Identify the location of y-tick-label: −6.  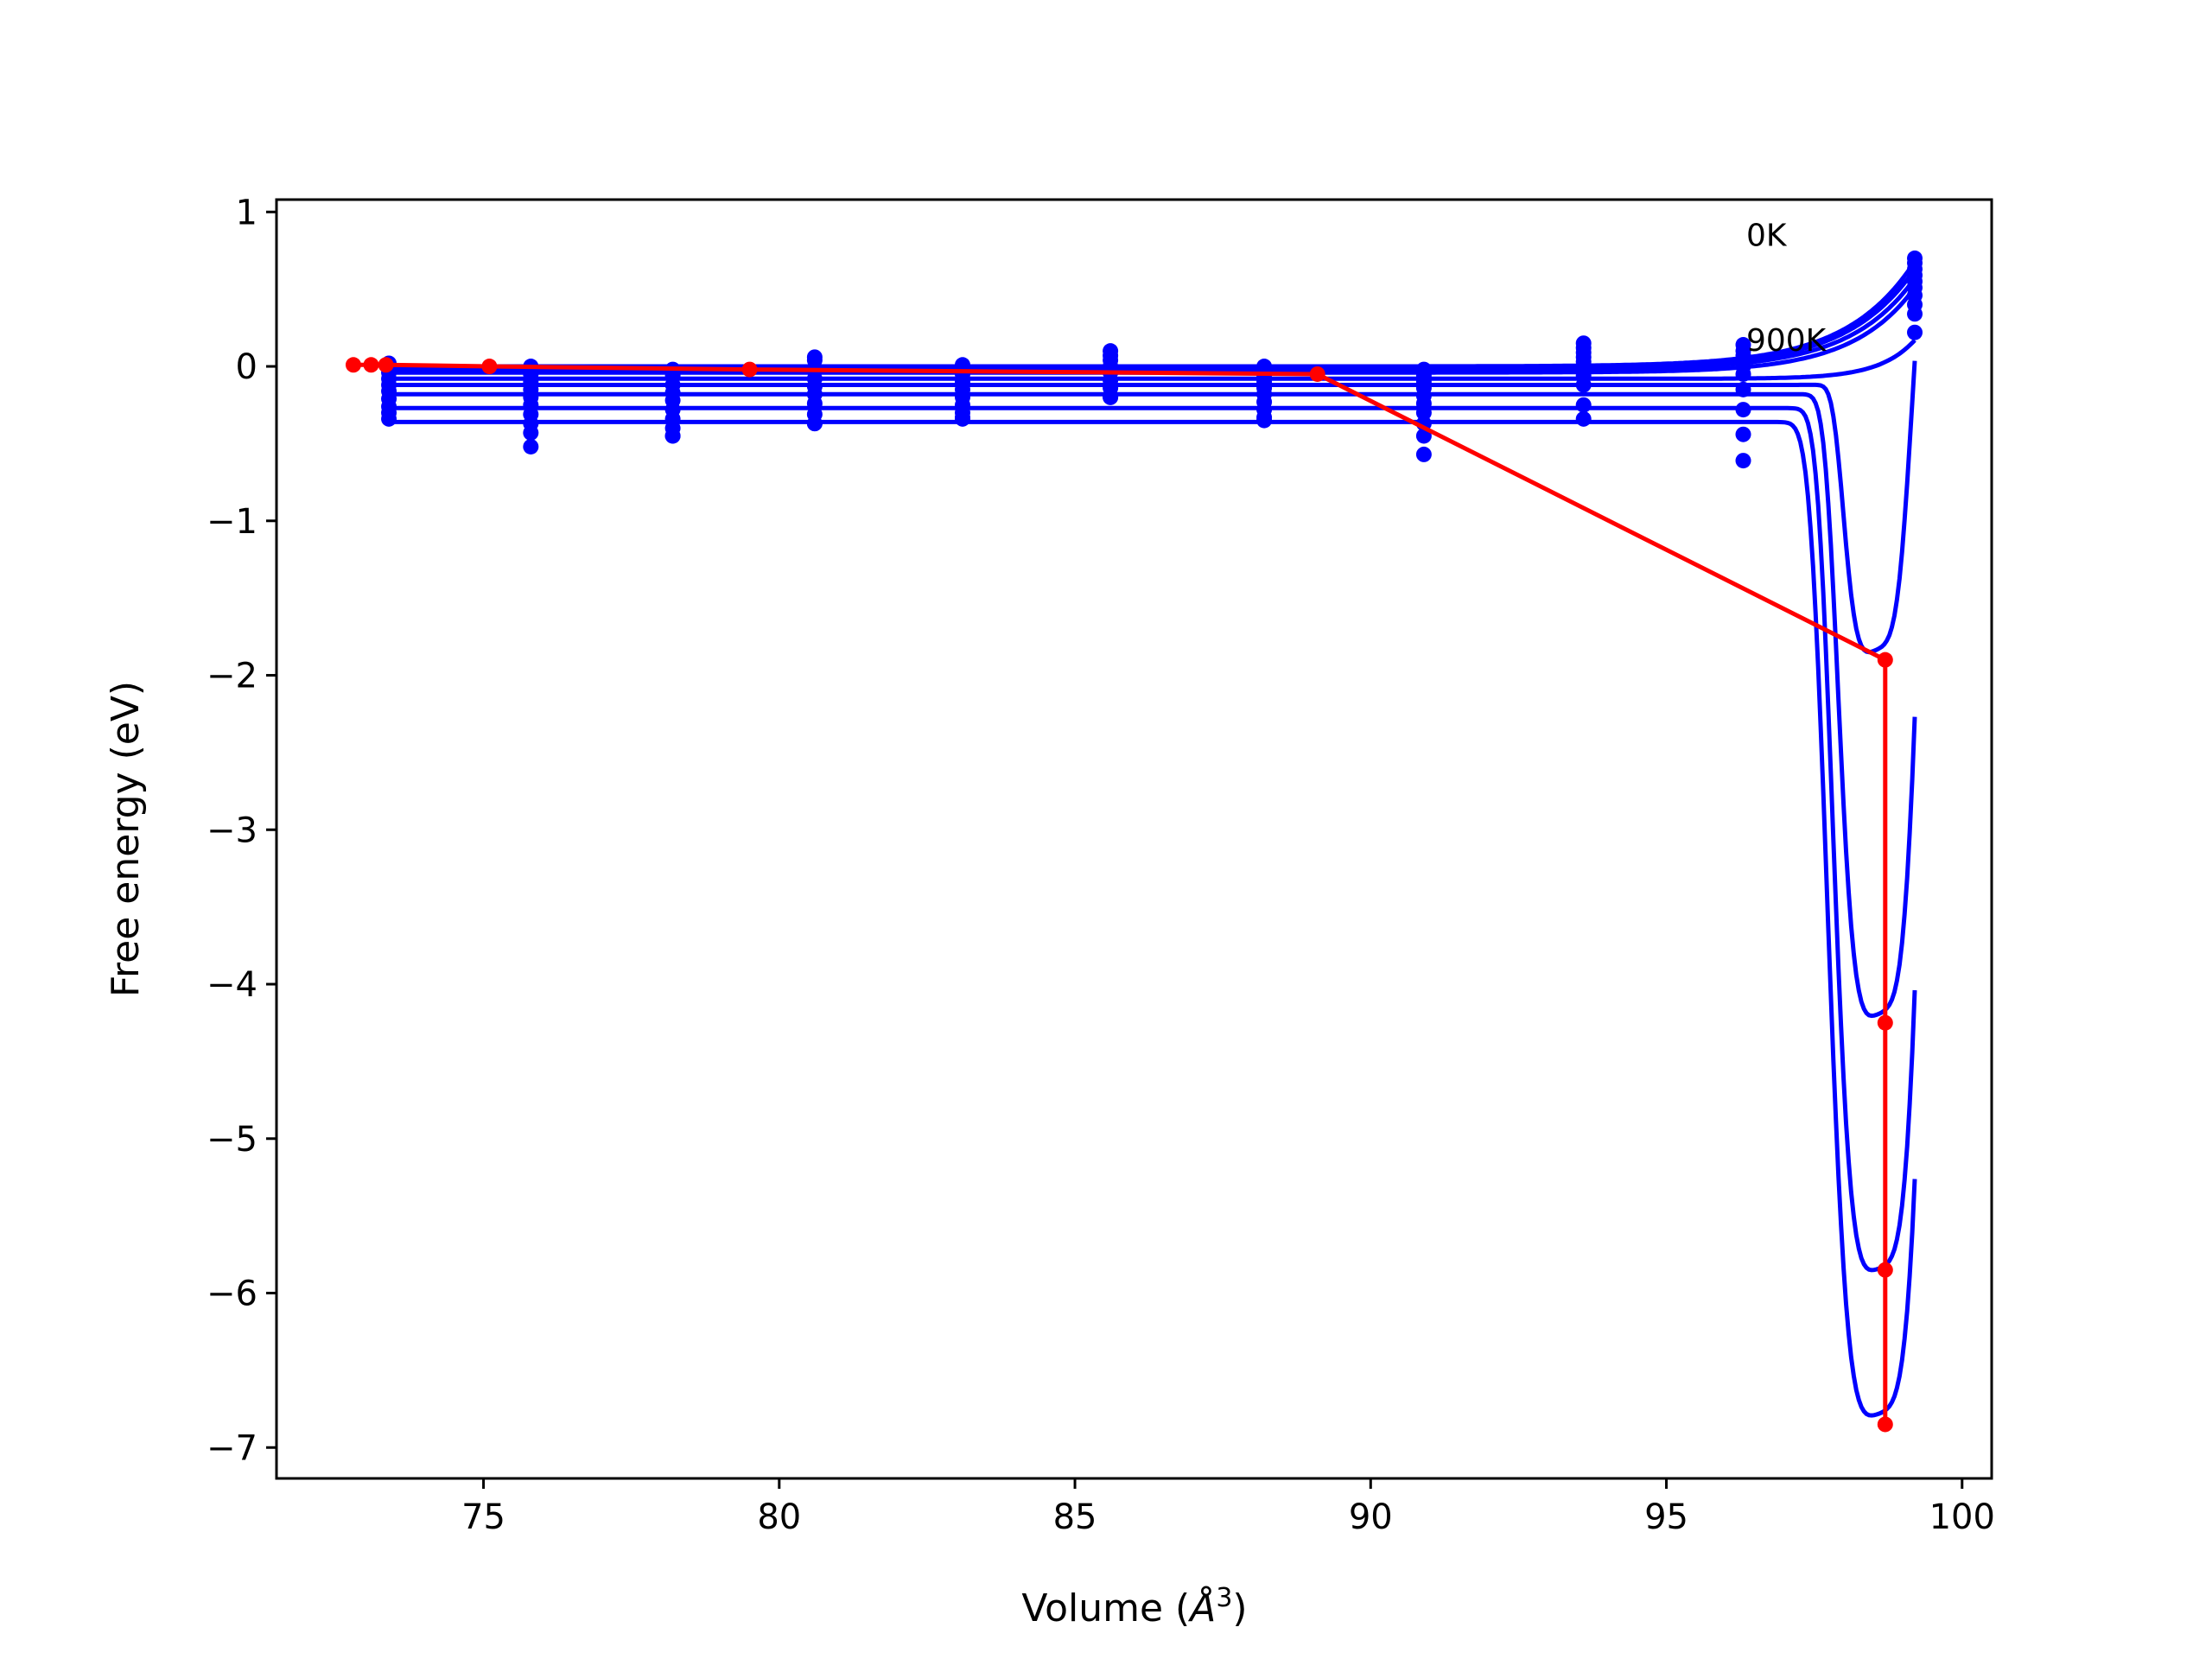
(232, 1294).